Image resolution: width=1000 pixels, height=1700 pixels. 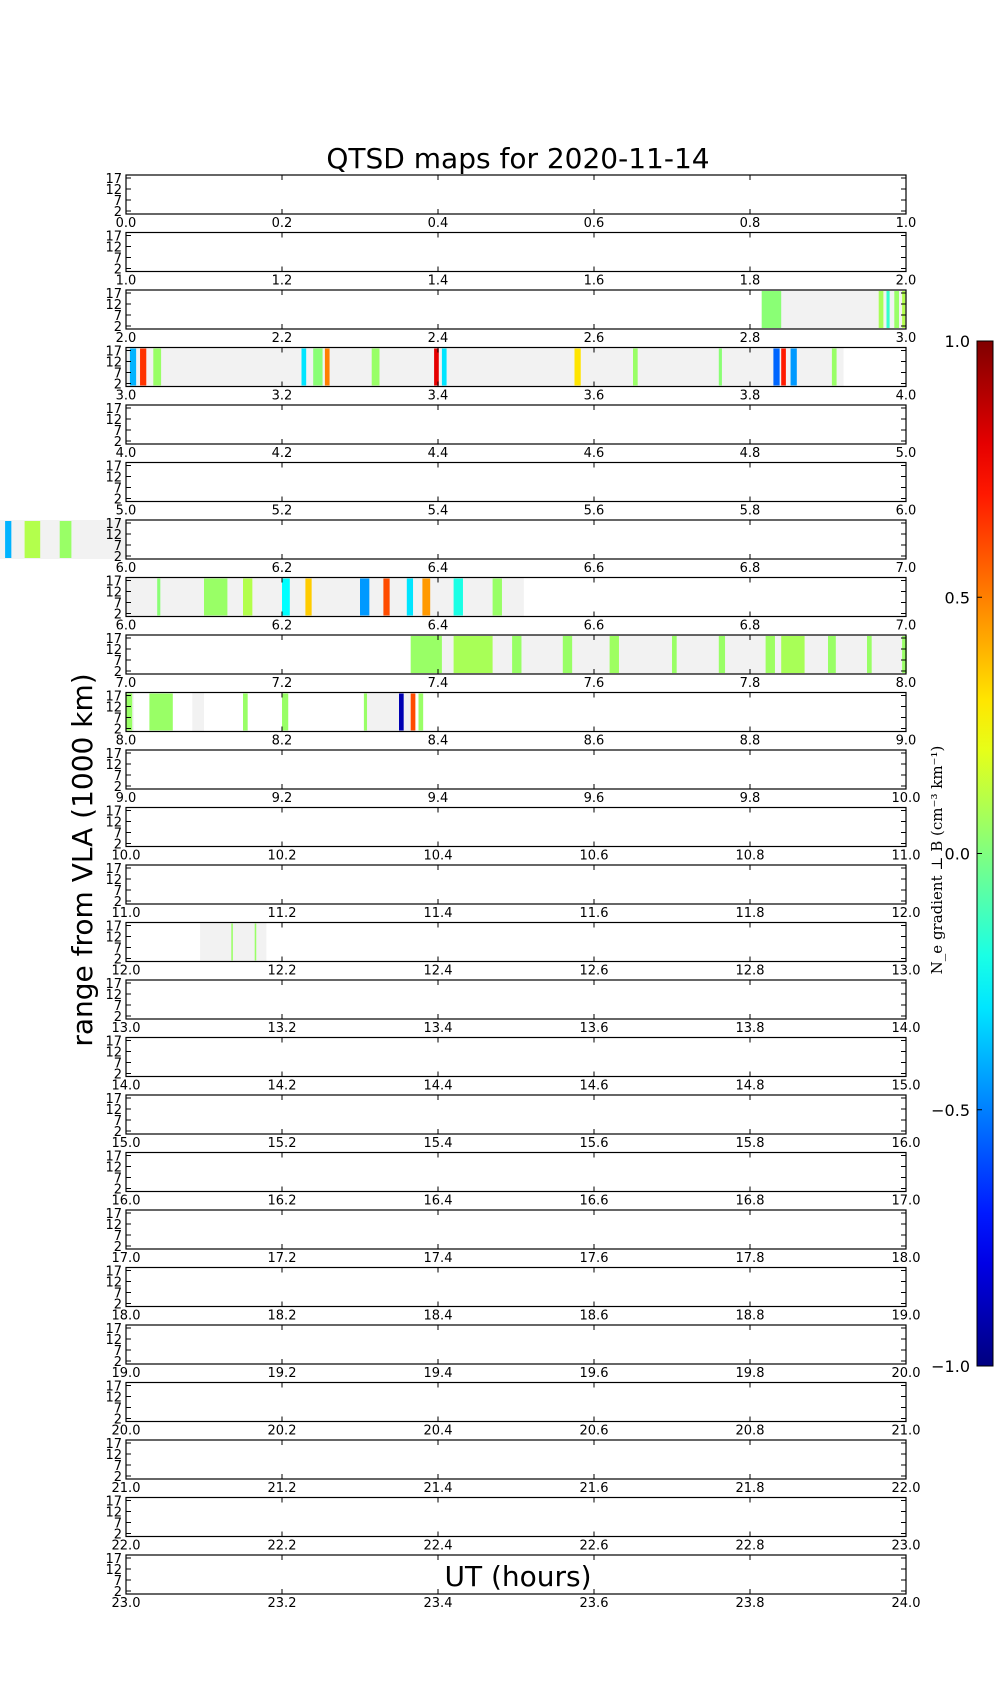 What do you see at coordinates (282, 856) in the screenshot?
I see `x-tick-label: 10.2` at bounding box center [282, 856].